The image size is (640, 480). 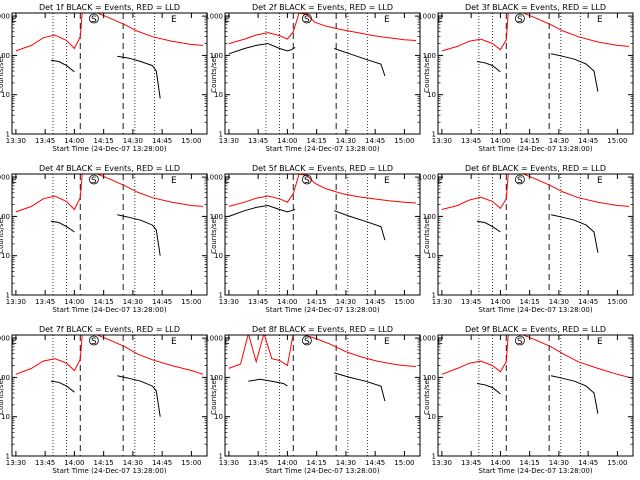 What do you see at coordinates (5, 178) in the screenshot?
I see `y-tick-label: 1000` at bounding box center [5, 178].